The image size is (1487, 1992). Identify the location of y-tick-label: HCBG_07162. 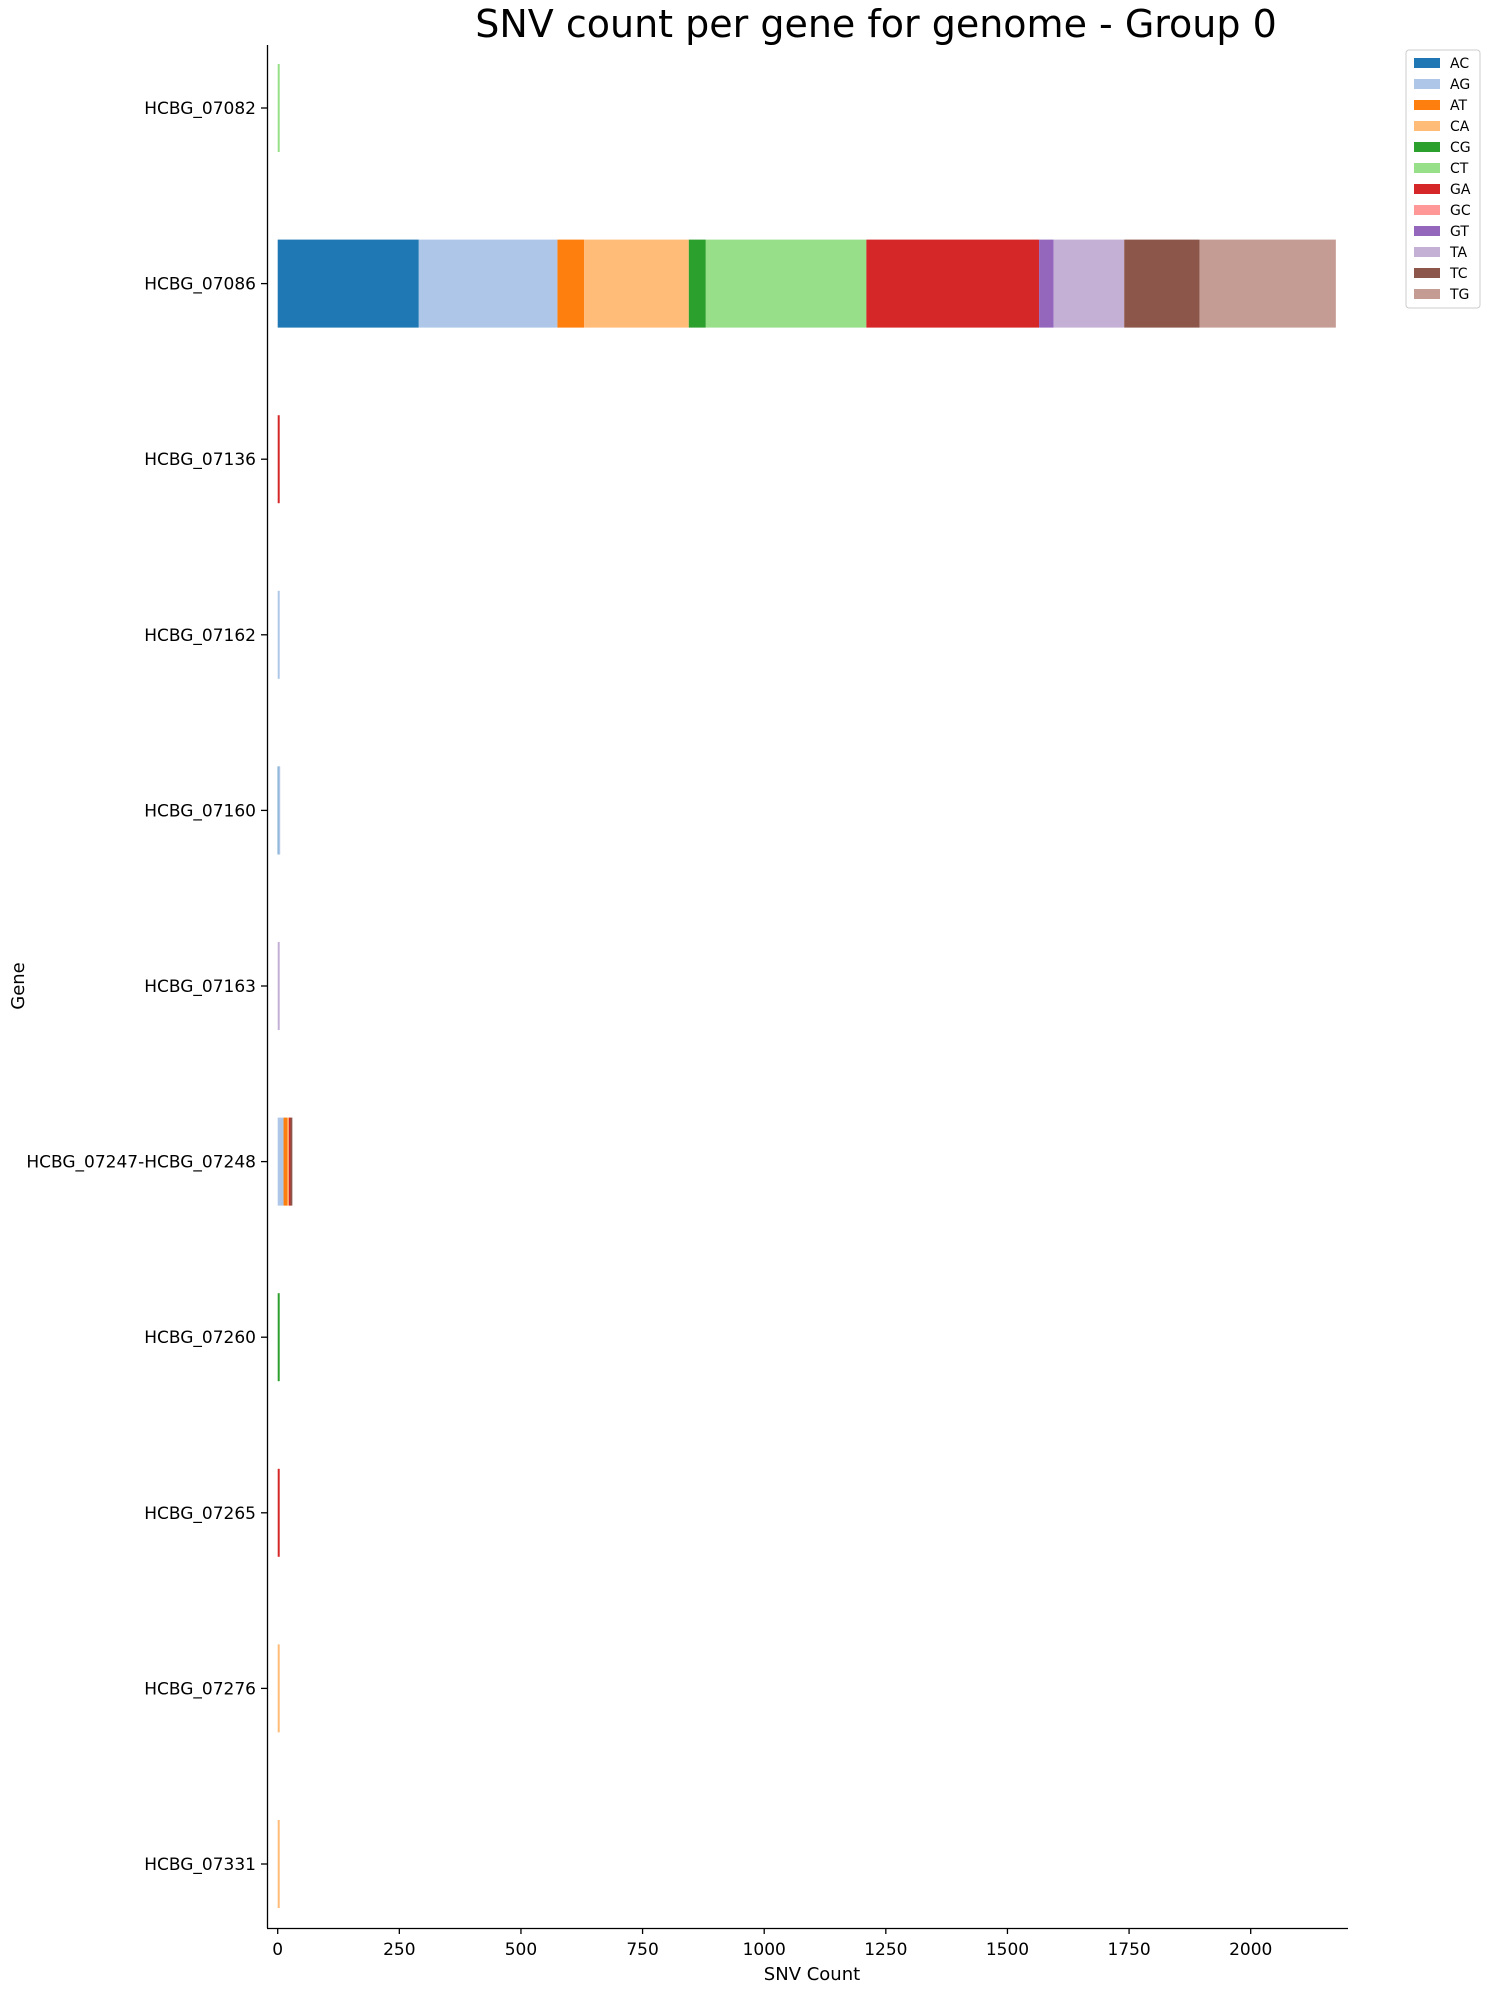
(200, 636).